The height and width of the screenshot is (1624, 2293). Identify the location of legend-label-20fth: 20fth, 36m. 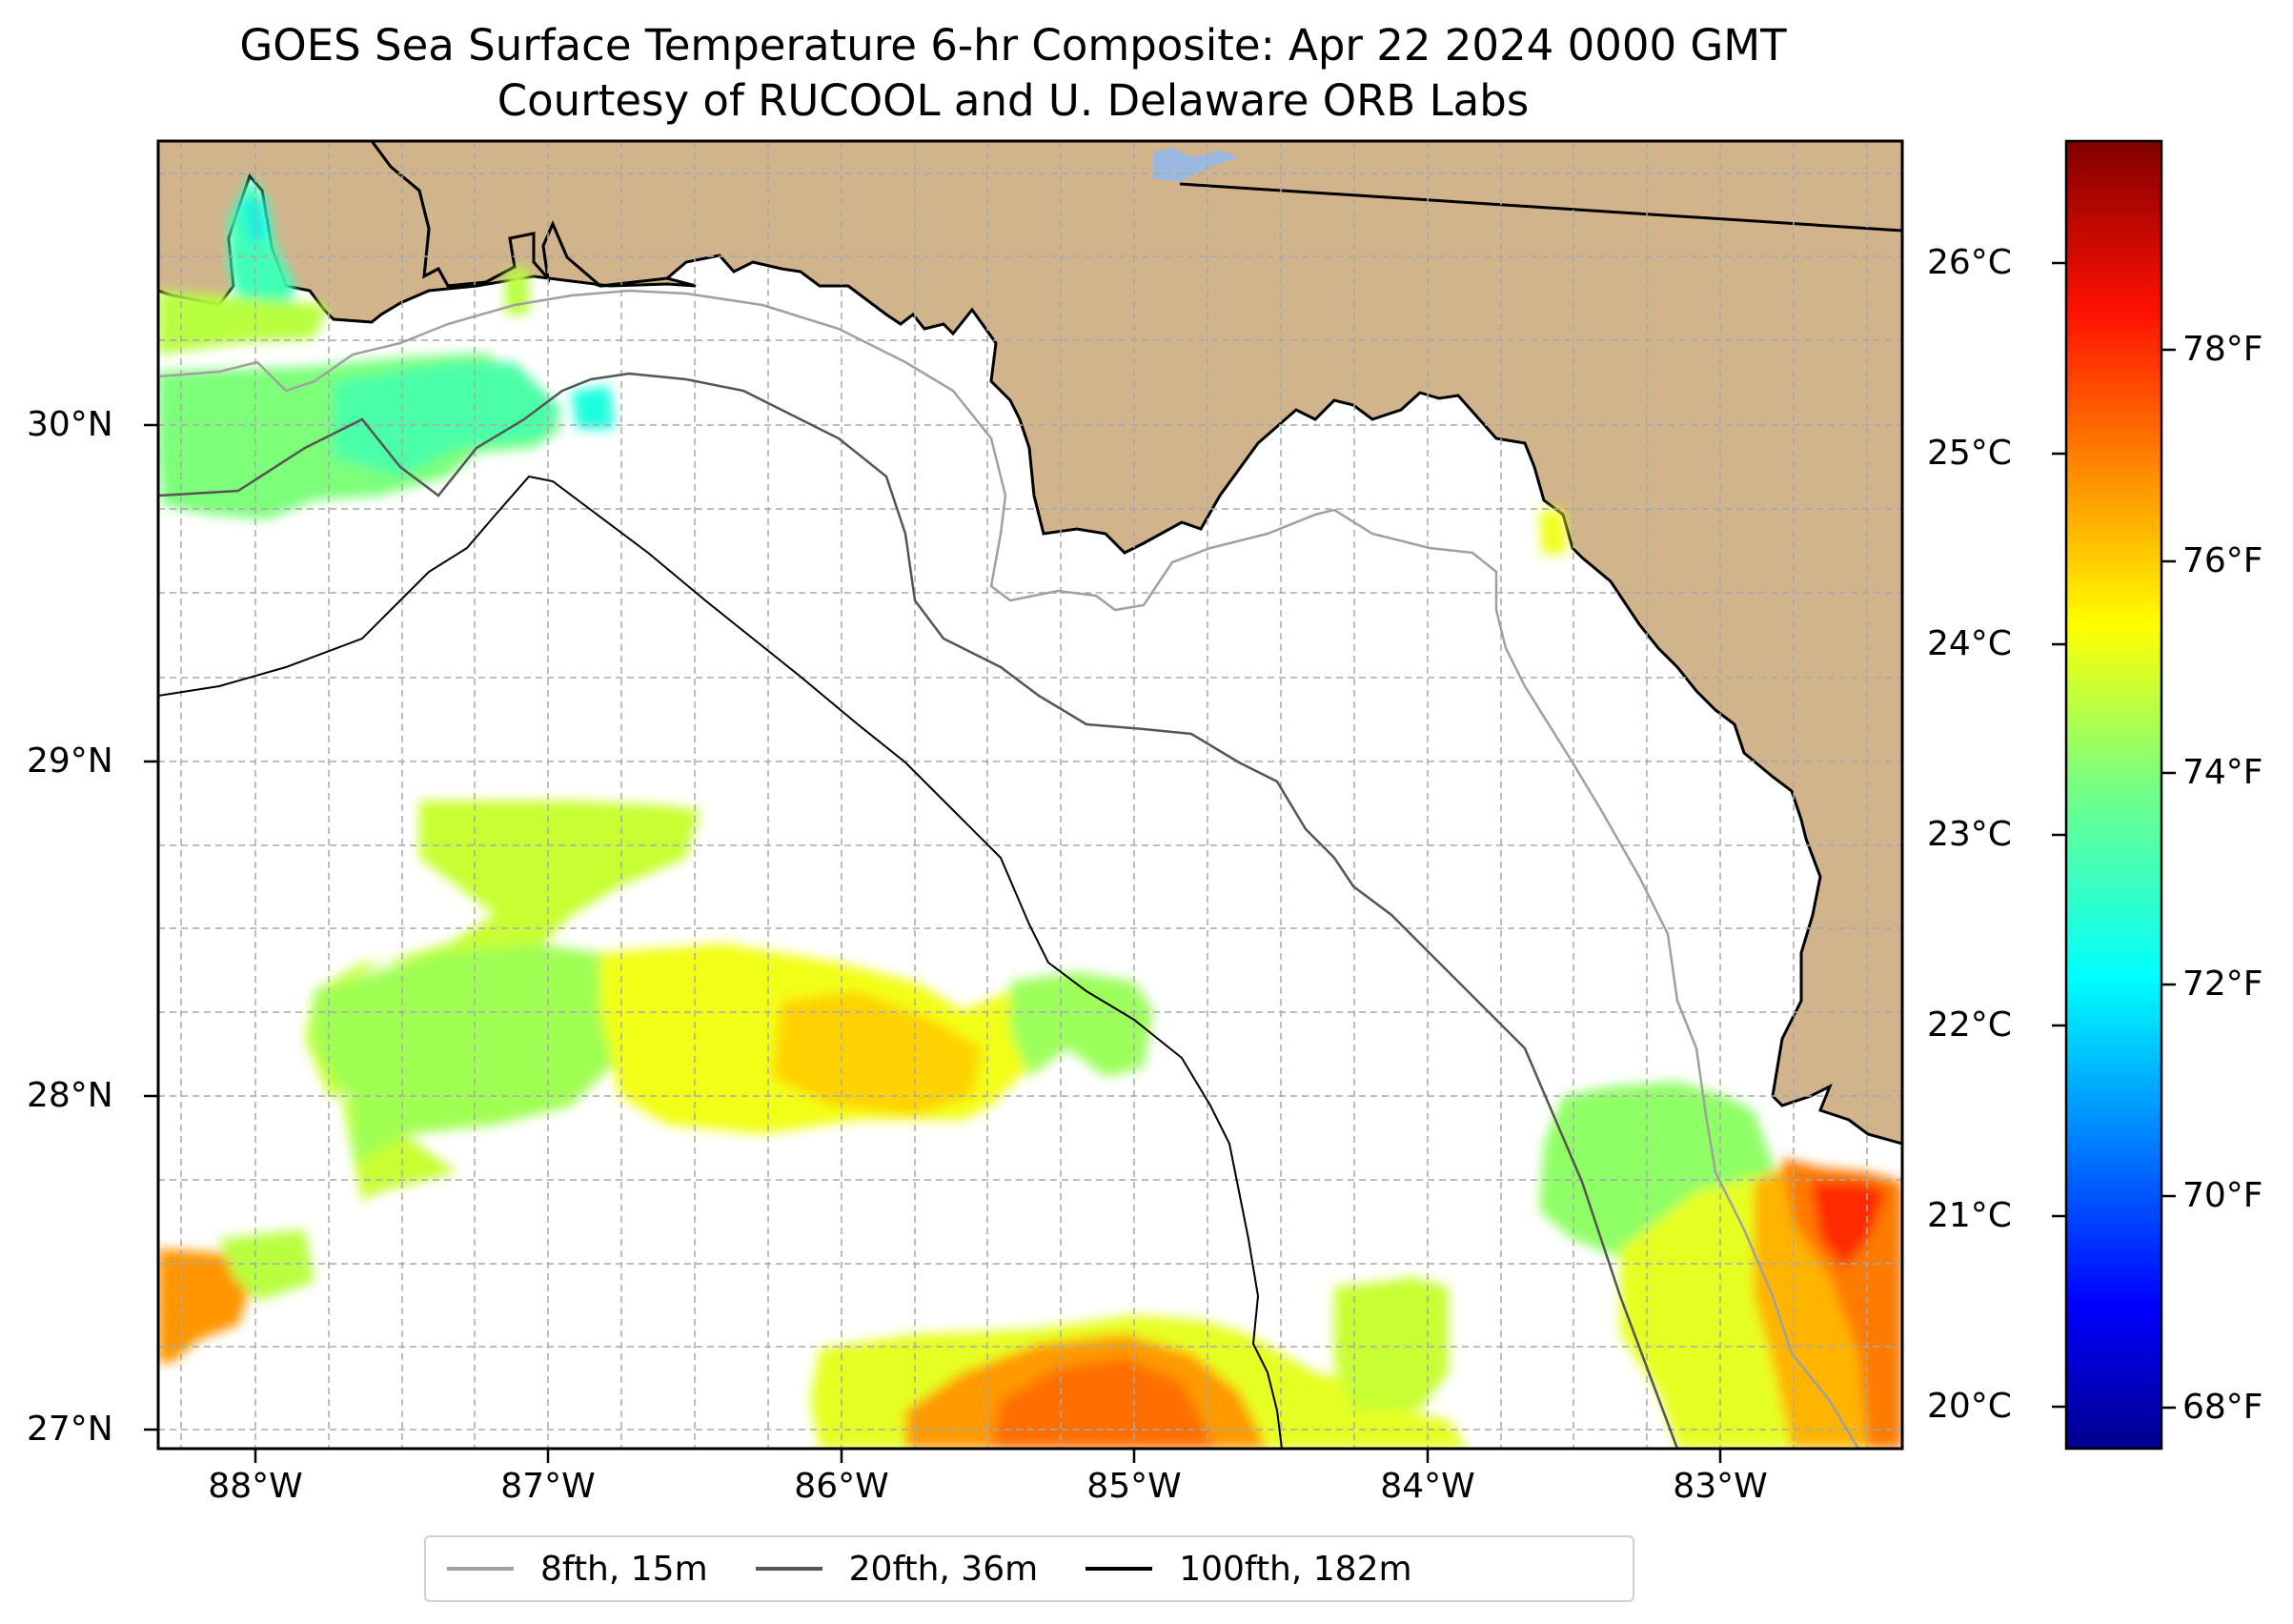
(944, 1569).